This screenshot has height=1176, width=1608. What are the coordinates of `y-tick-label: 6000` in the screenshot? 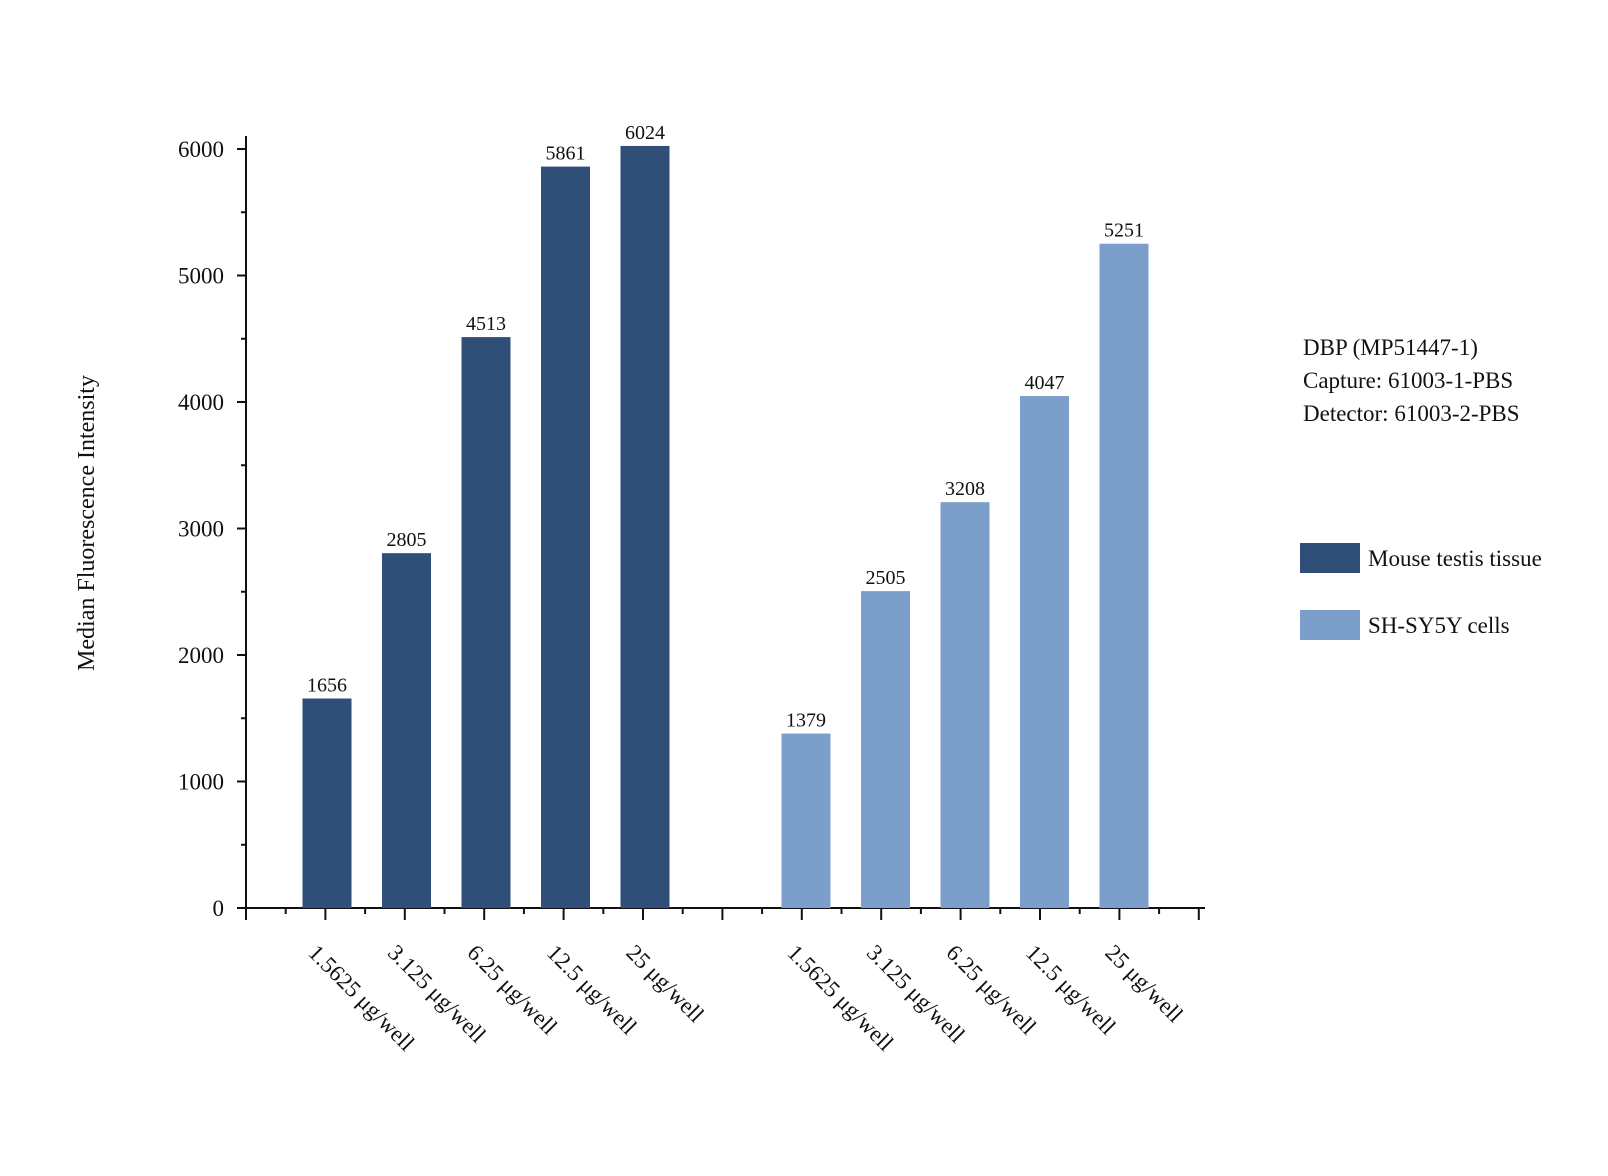 It's located at (201, 149).